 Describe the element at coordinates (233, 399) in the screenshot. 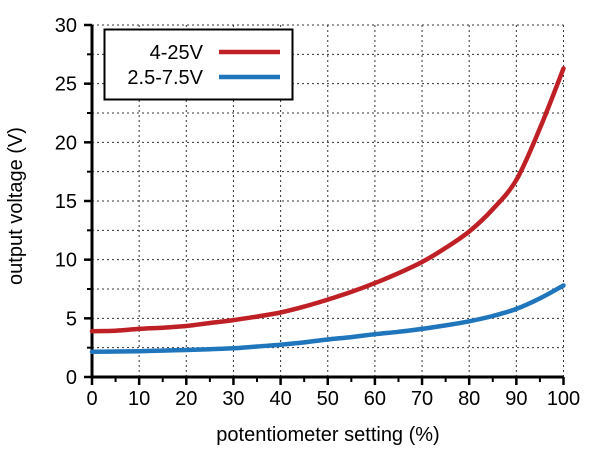

I see `x-tick-label: 30` at that location.